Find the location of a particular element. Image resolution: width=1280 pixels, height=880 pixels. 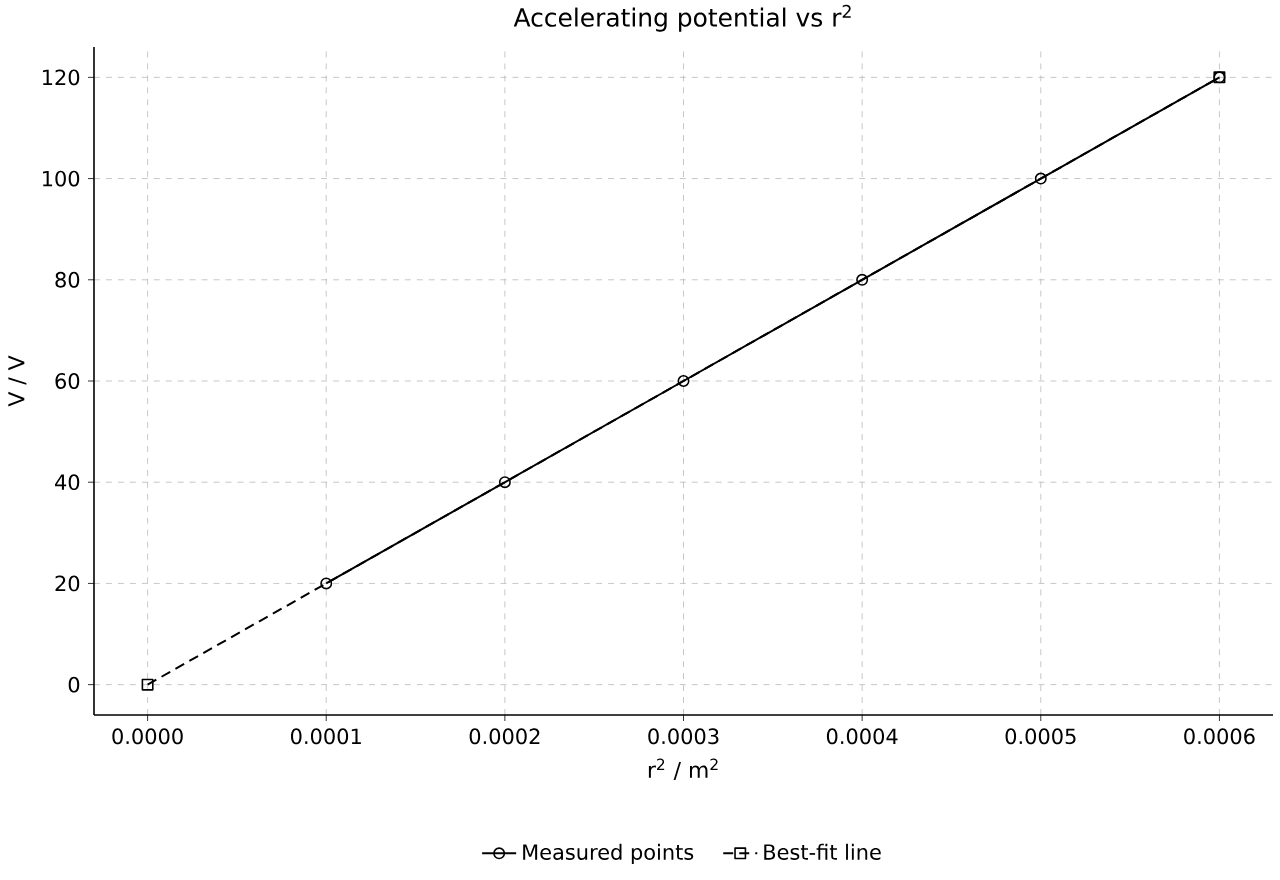

x-axis-title: r$^{2}$ / m$^{2}$ is located at coordinates (683, 769).